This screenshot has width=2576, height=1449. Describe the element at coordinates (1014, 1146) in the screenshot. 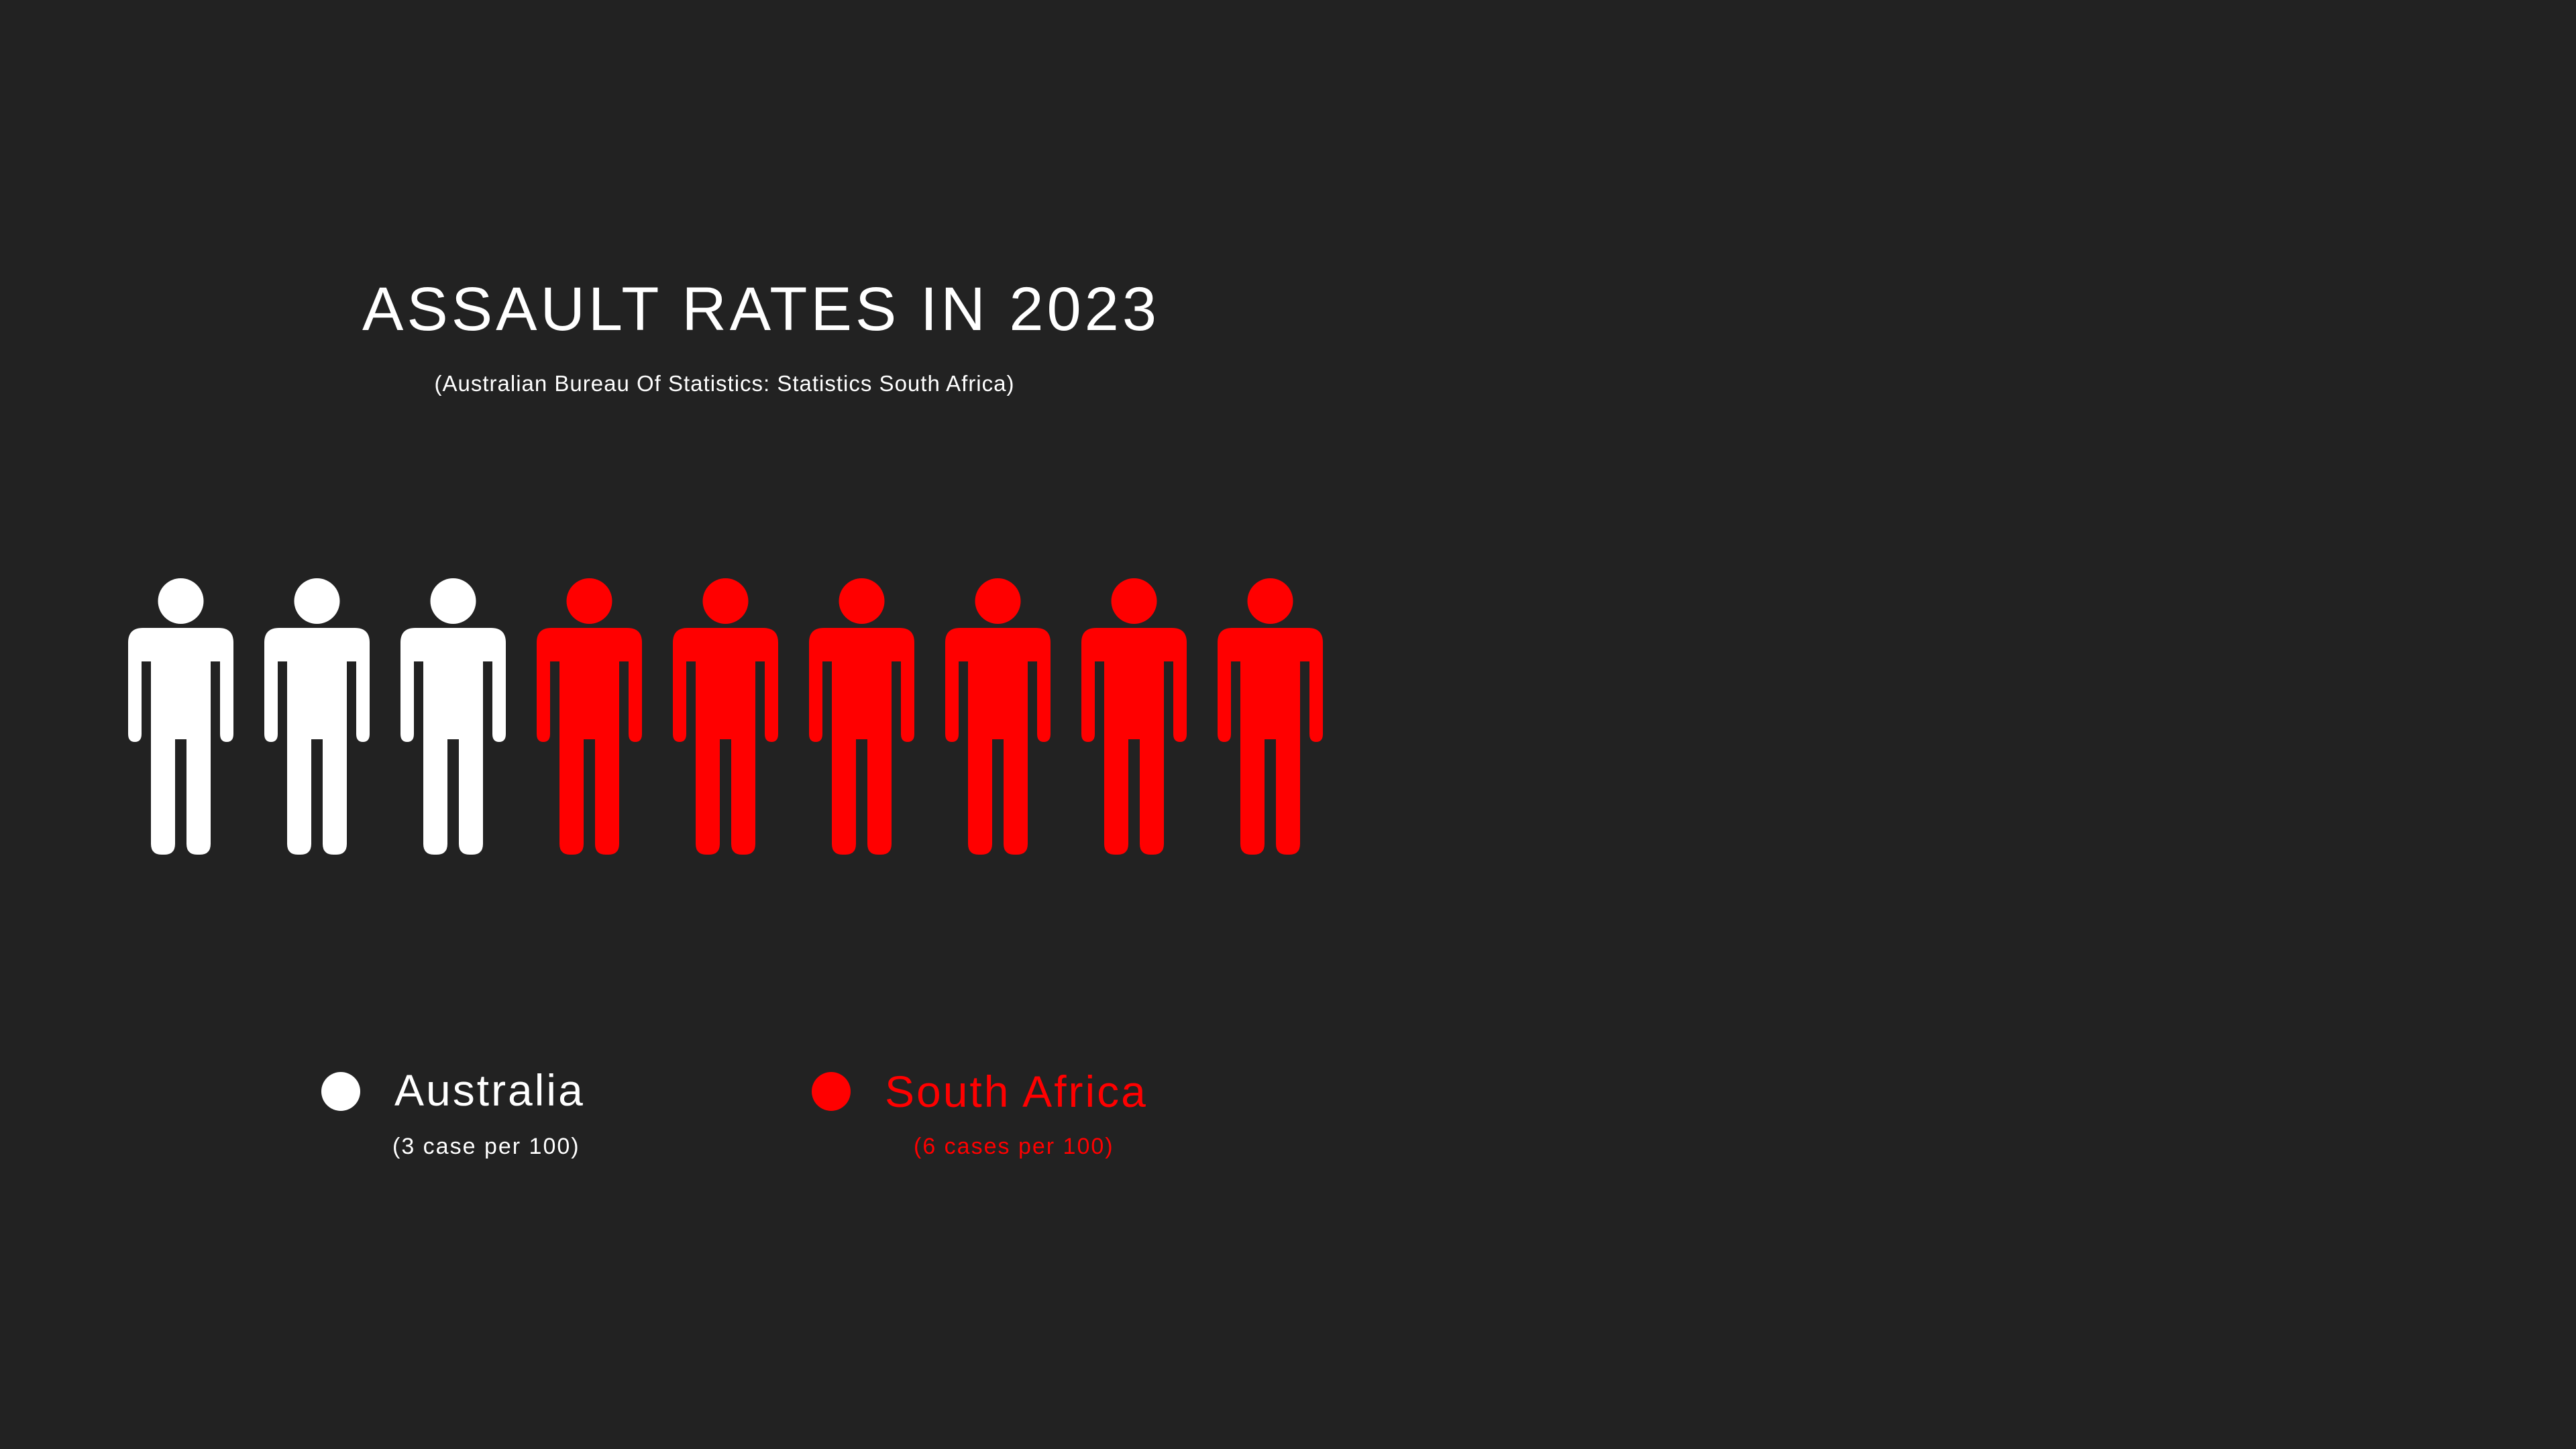

I see `legend-note-south-africa: (6 cases per 100)` at that location.